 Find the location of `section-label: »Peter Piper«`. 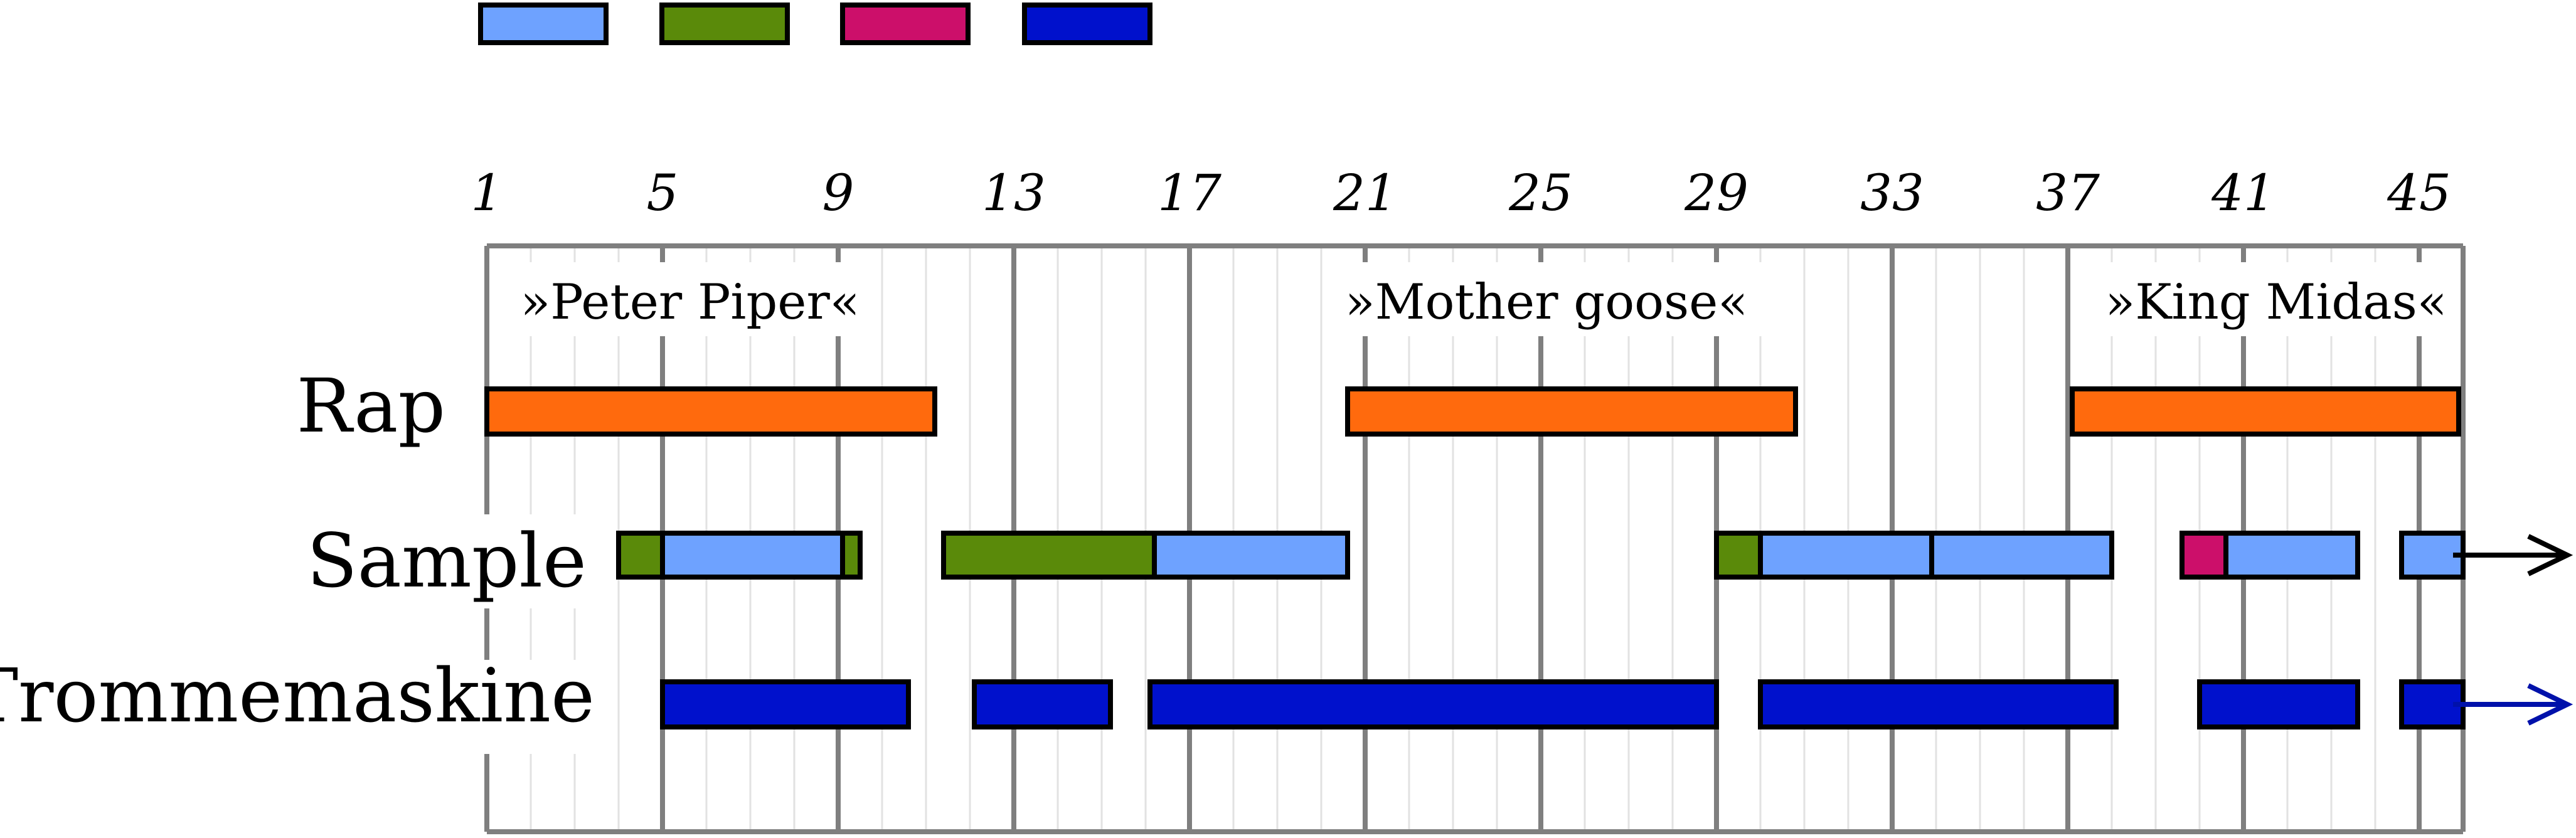

section-label: »Peter Piper« is located at coordinates (691, 302).